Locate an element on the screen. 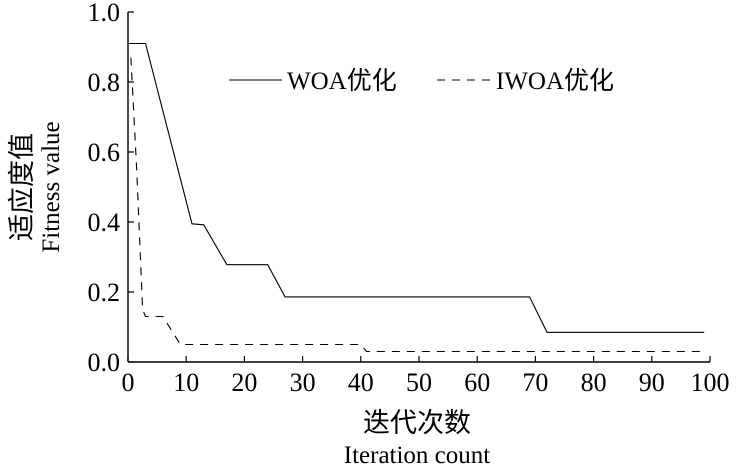 The width and height of the screenshot is (742, 466). x-tick-label: 0 is located at coordinates (128, 382).